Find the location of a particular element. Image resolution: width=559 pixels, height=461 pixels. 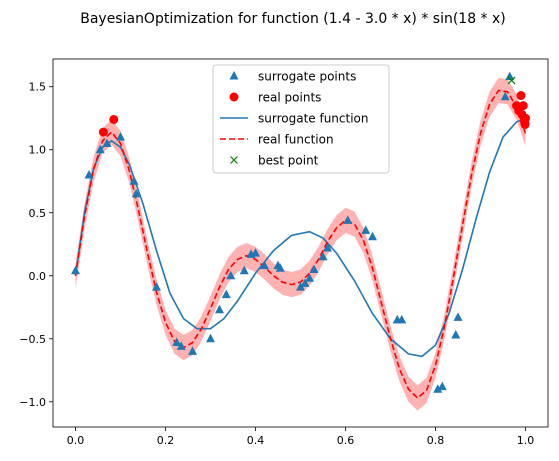

x-tick-label: 0.8 is located at coordinates (436, 440).